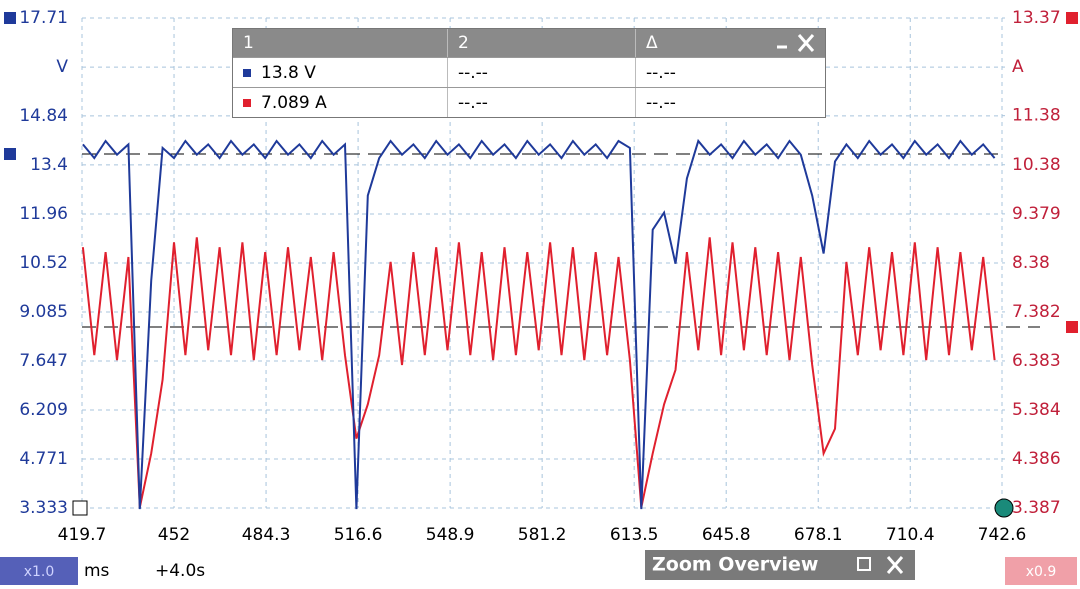 The height and width of the screenshot is (589, 1080). What do you see at coordinates (1036, 116) in the screenshot?
I see `y2-tick-label: 11.38` at bounding box center [1036, 116].